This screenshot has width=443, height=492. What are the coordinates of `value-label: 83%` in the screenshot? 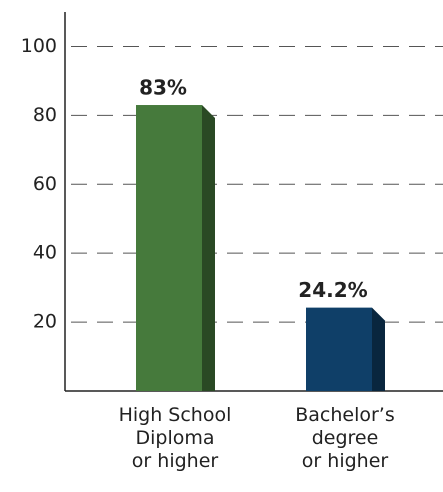 It's located at (163, 88).